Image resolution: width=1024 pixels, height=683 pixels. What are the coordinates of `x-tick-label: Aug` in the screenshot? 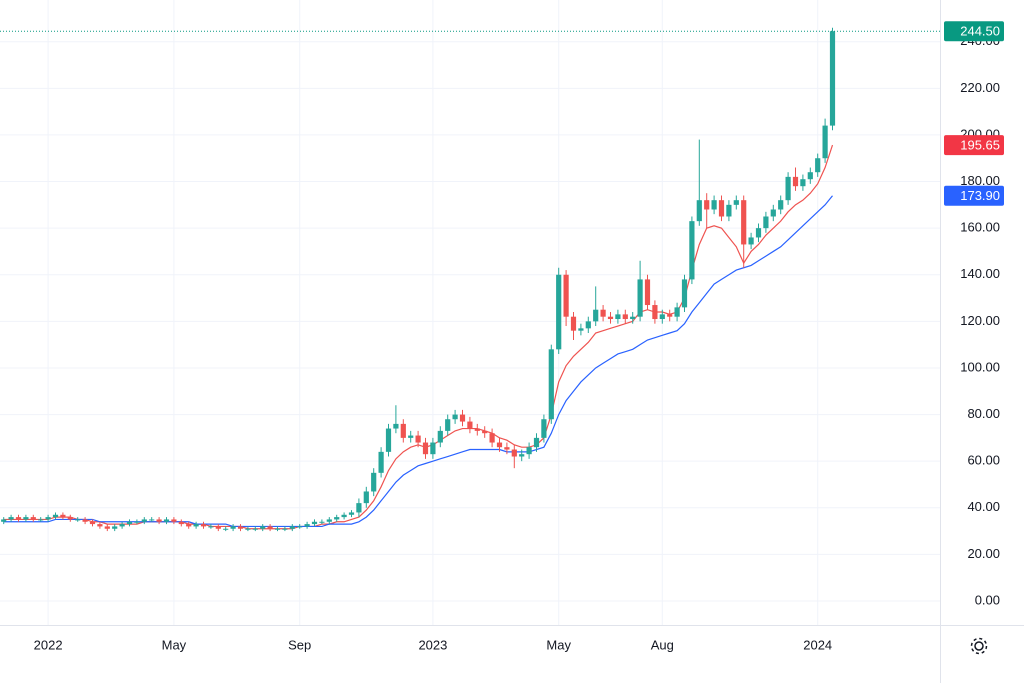 It's located at (662, 644).